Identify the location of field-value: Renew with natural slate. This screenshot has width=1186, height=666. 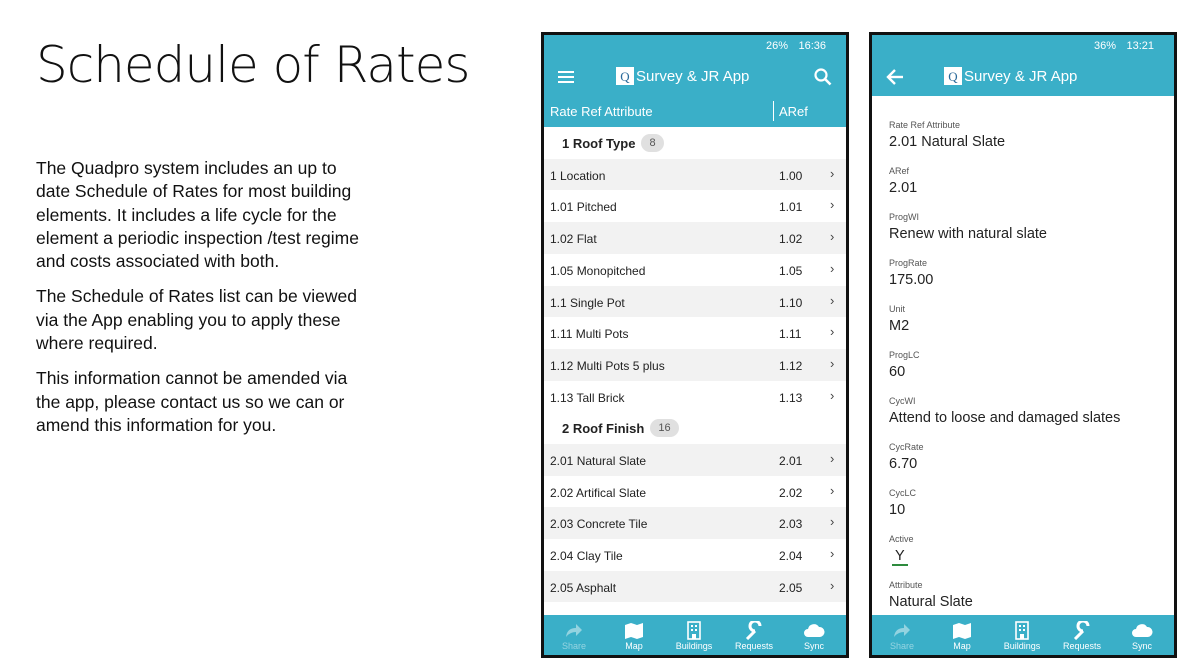
(968, 234).